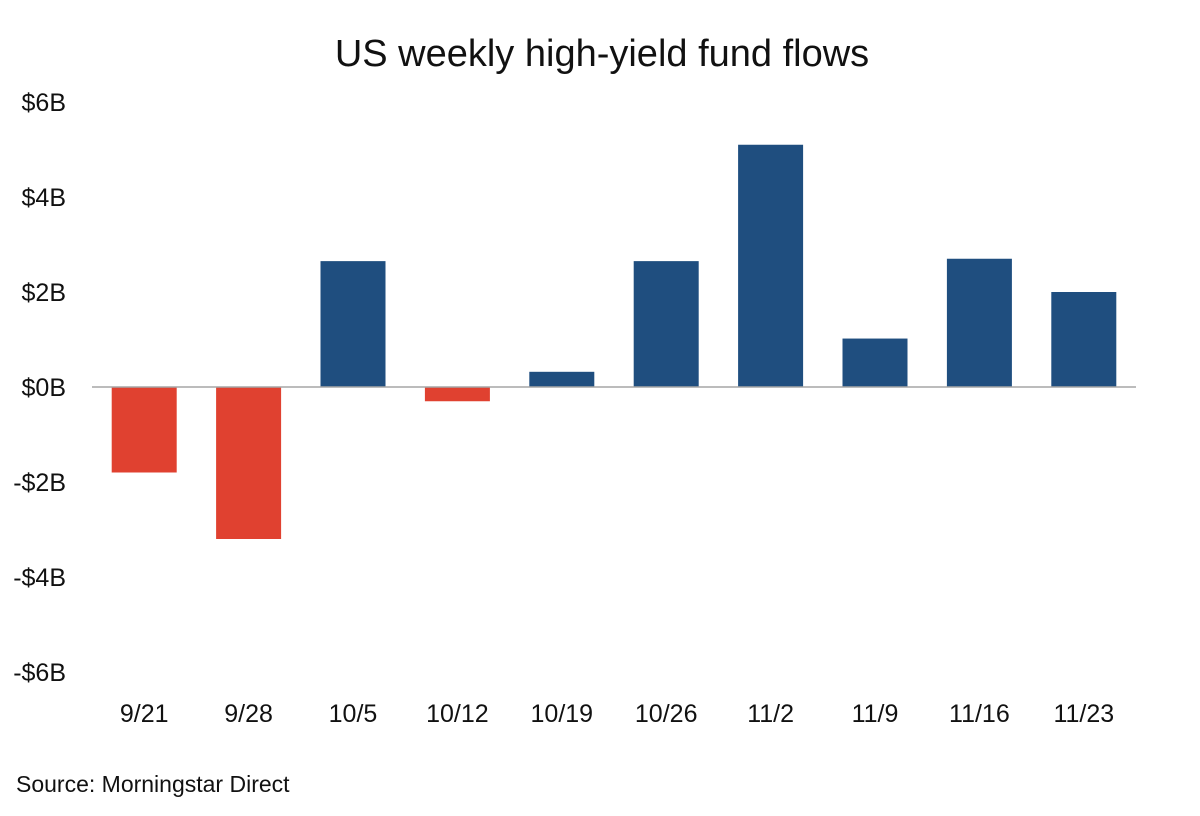 The width and height of the screenshot is (1200, 816). I want to click on y-tick-label: -$4B, so click(39, 578).